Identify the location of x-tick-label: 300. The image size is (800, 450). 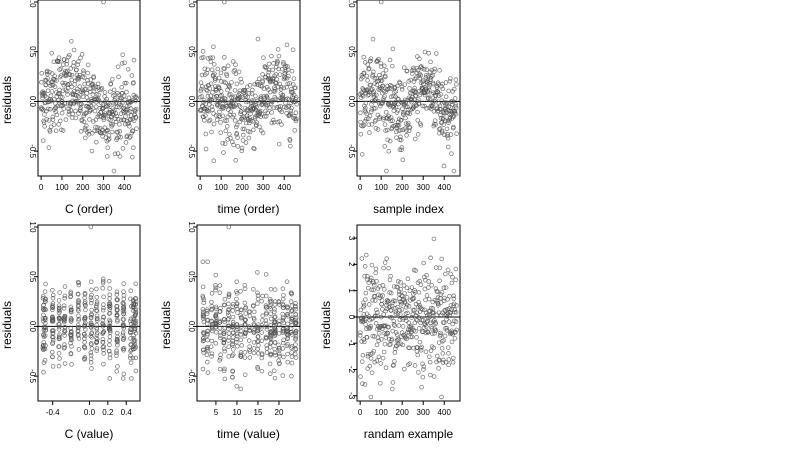
(264, 187).